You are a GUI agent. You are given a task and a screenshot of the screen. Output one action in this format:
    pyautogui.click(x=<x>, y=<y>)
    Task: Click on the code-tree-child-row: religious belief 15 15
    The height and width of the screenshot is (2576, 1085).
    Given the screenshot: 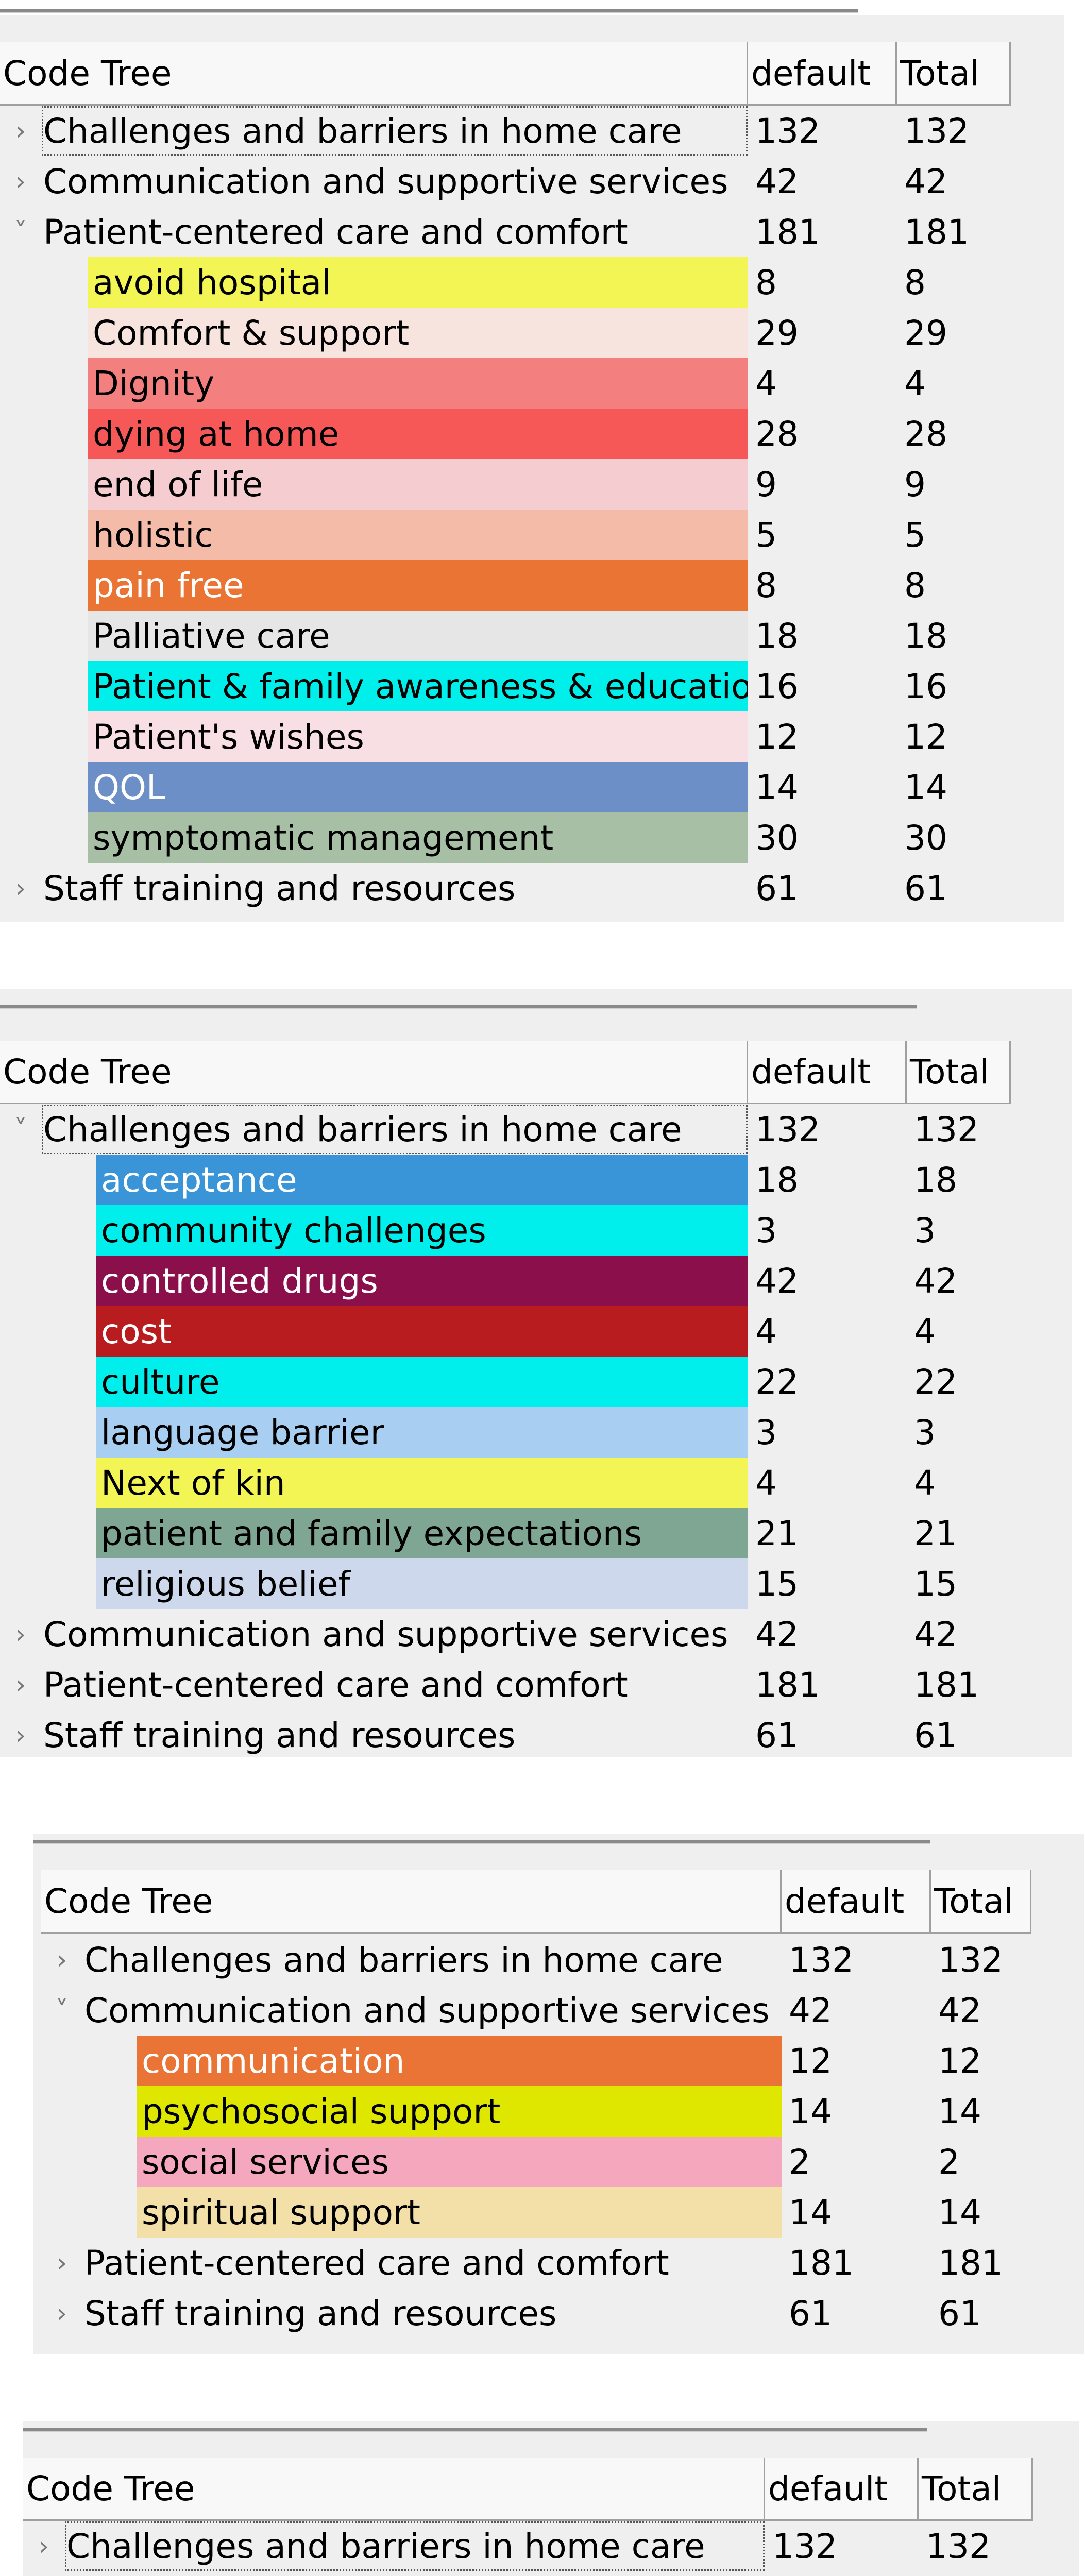 What is the action you would take?
    pyautogui.click(x=505, y=1583)
    